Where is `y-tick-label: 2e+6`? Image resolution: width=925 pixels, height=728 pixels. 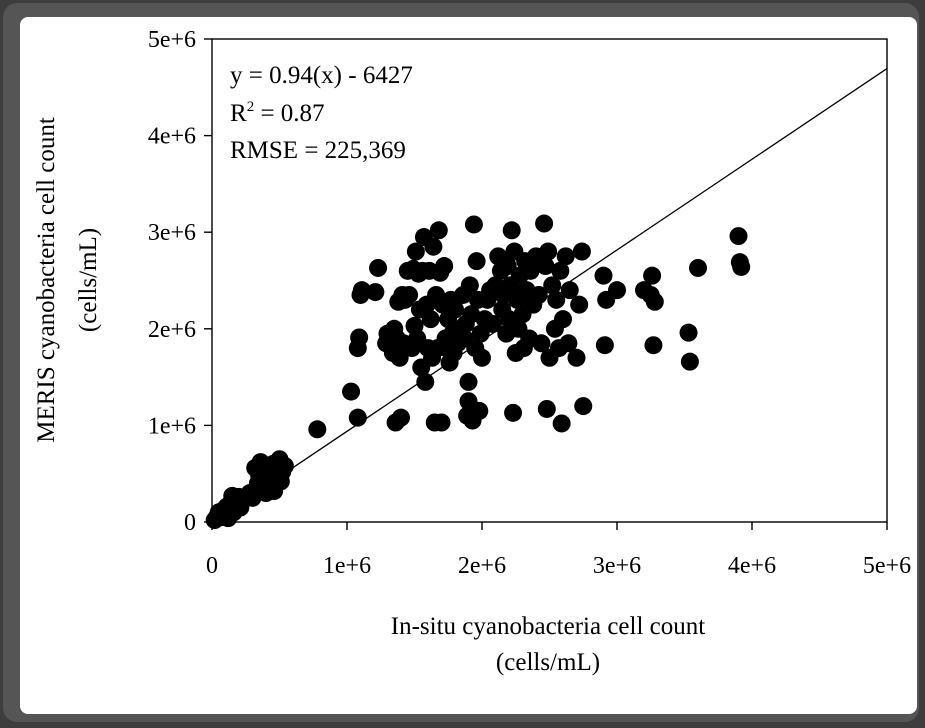 y-tick-label: 2e+6 is located at coordinates (172, 330).